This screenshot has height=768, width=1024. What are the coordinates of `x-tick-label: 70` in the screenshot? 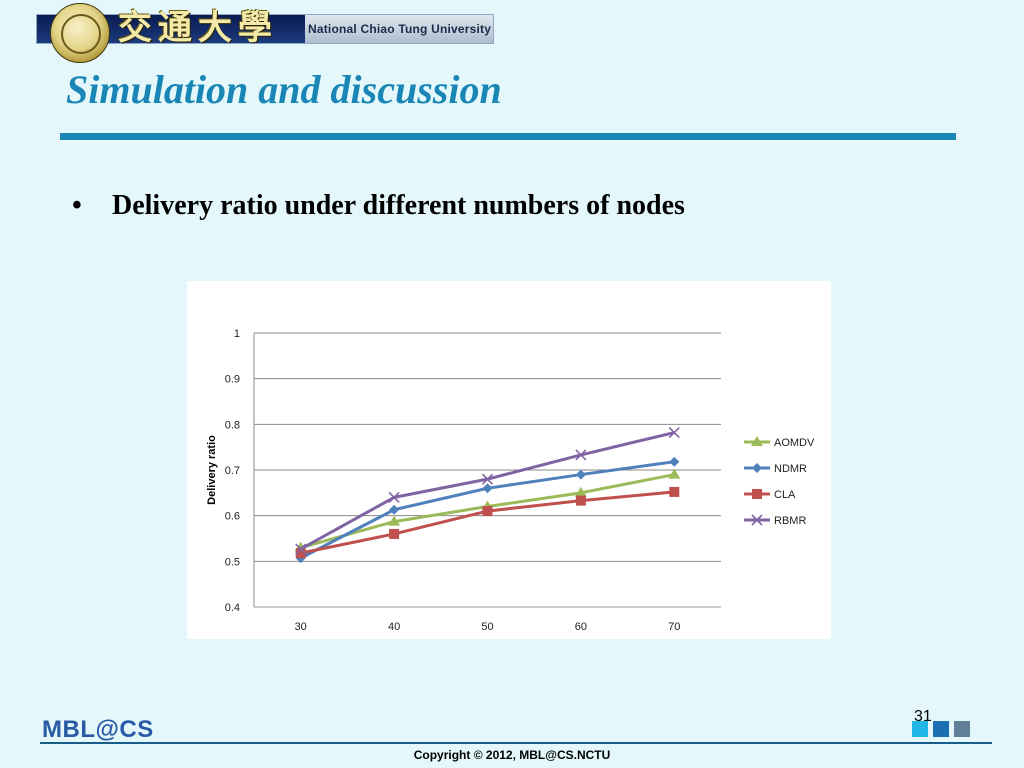 It's located at (674, 627).